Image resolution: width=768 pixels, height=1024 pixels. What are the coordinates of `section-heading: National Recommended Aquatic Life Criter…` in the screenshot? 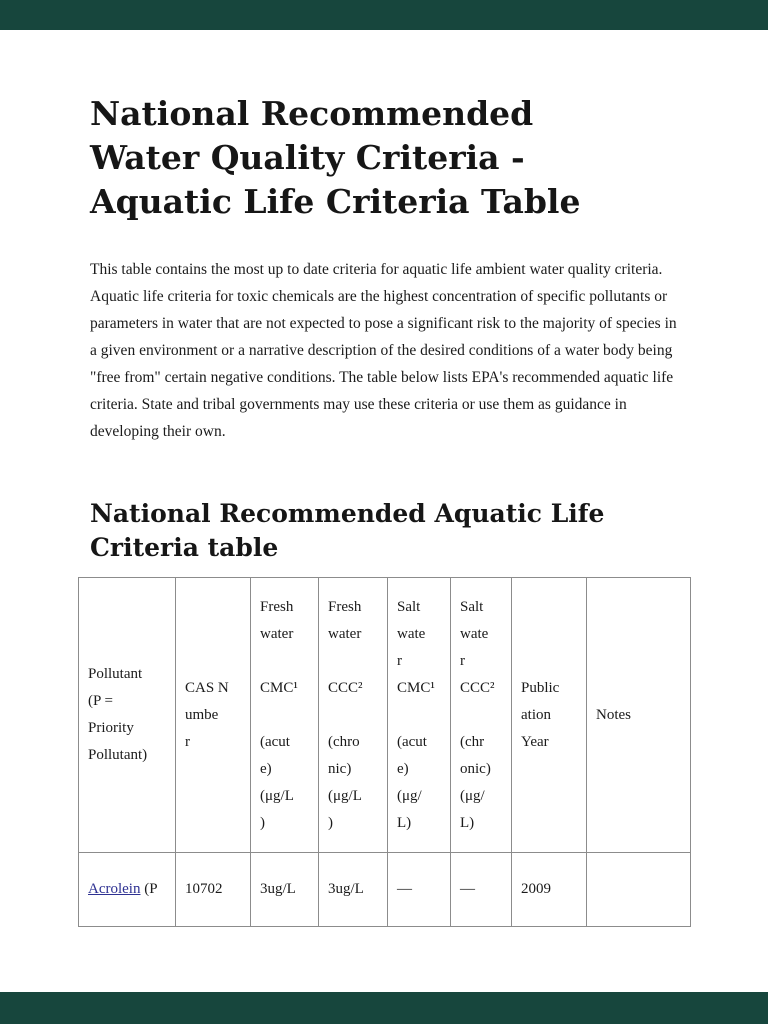 It's located at (347, 530).